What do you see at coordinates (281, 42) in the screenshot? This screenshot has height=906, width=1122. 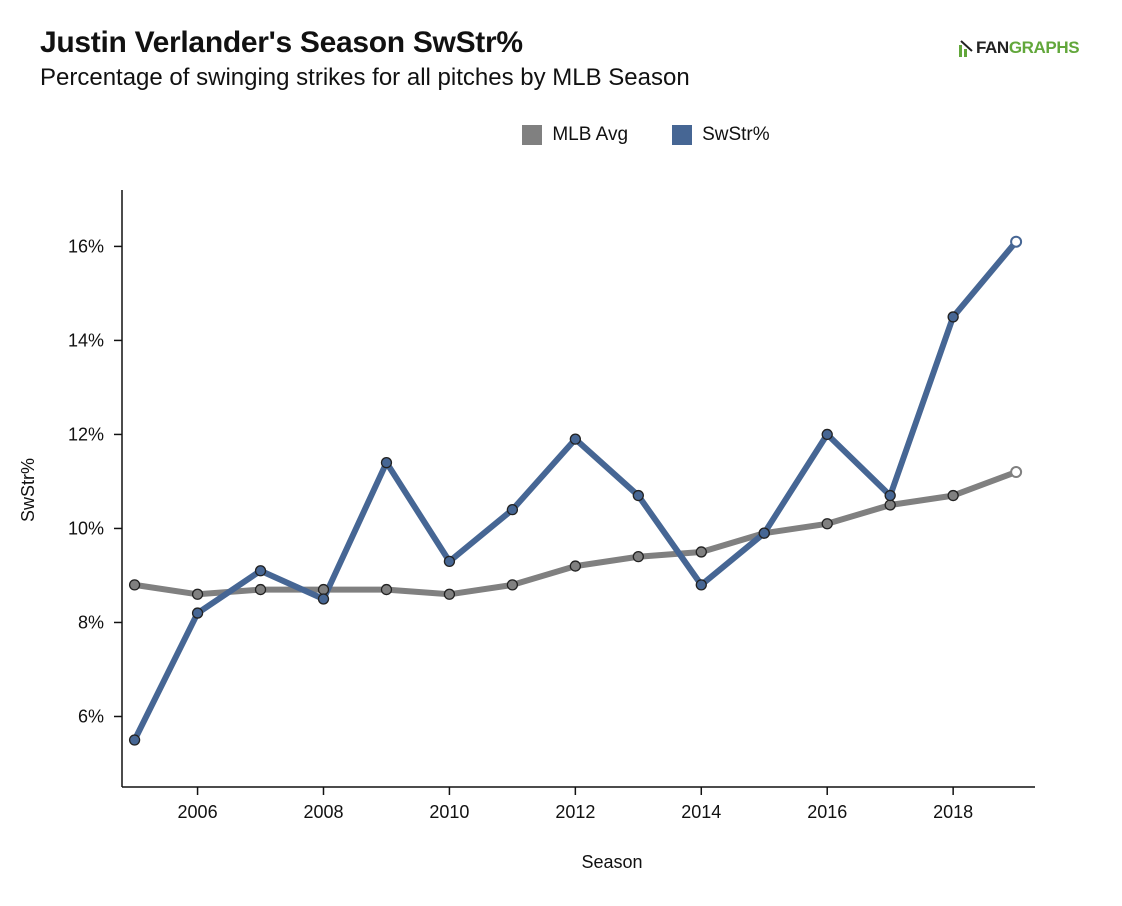 I see `chart-title: Justin Verlander's Season SwStr%` at bounding box center [281, 42].